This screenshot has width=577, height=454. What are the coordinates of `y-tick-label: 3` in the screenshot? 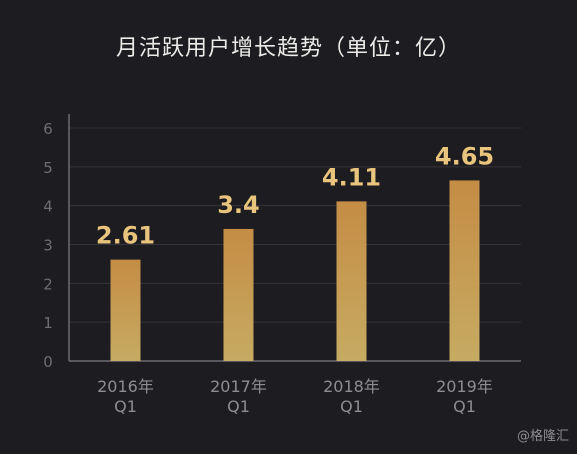 It's located at (48, 246).